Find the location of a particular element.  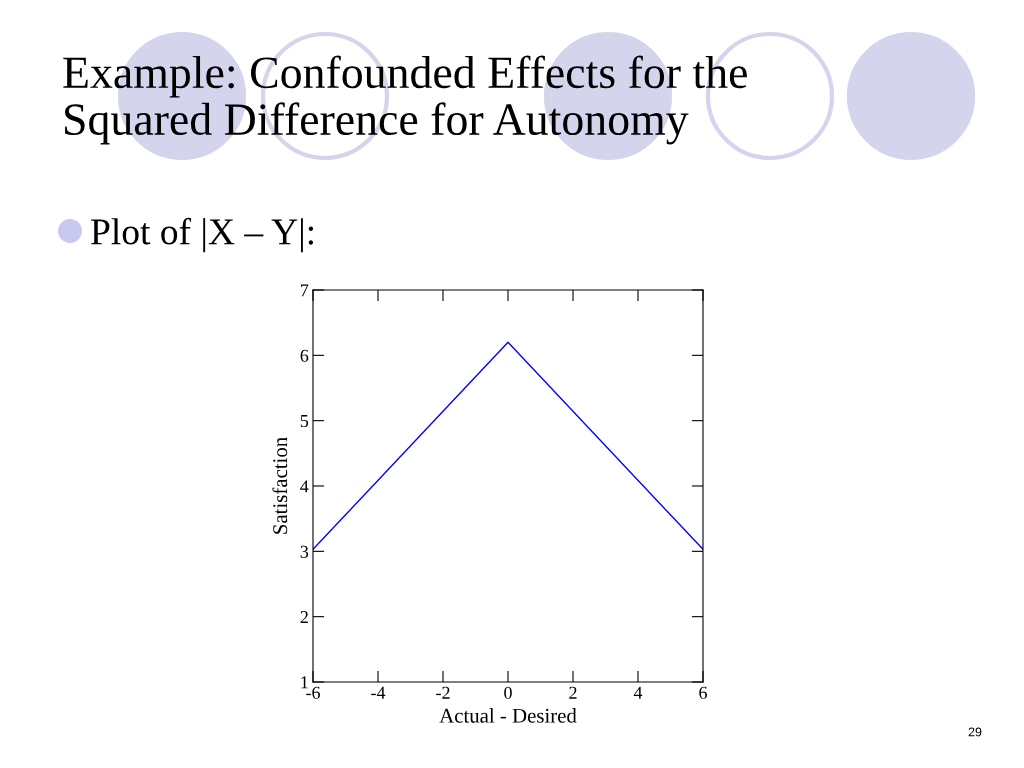

x-tick-label: 6 is located at coordinates (703, 692).